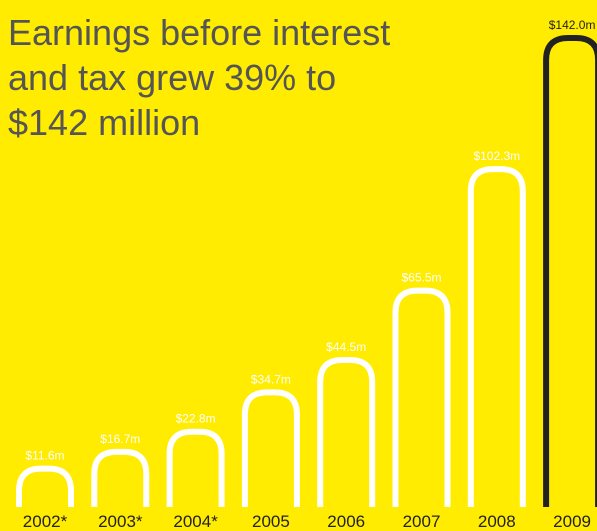 This screenshot has width=597, height=531. I want to click on year-label-2003: 2003*, so click(120, 521).